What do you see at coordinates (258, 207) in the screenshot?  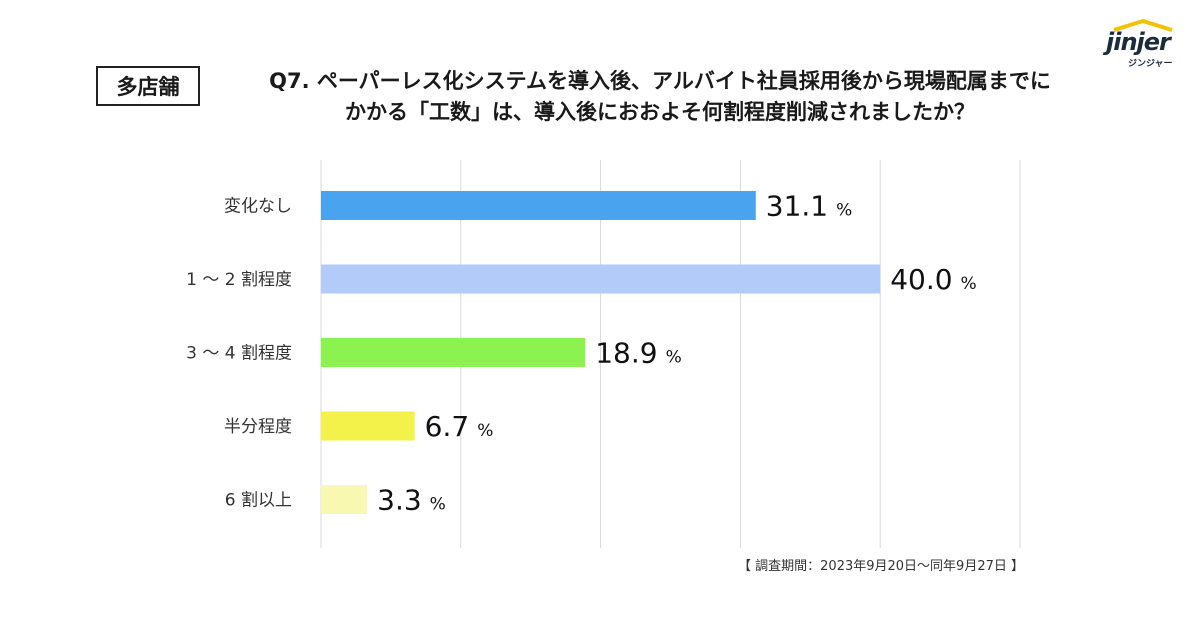 I see `category-label: 変化なし` at bounding box center [258, 207].